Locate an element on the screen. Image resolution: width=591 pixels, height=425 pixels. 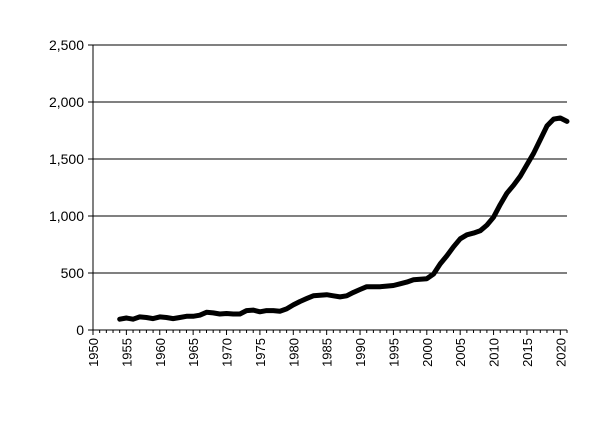
x-tick-label: 1985 is located at coordinates (327, 352).